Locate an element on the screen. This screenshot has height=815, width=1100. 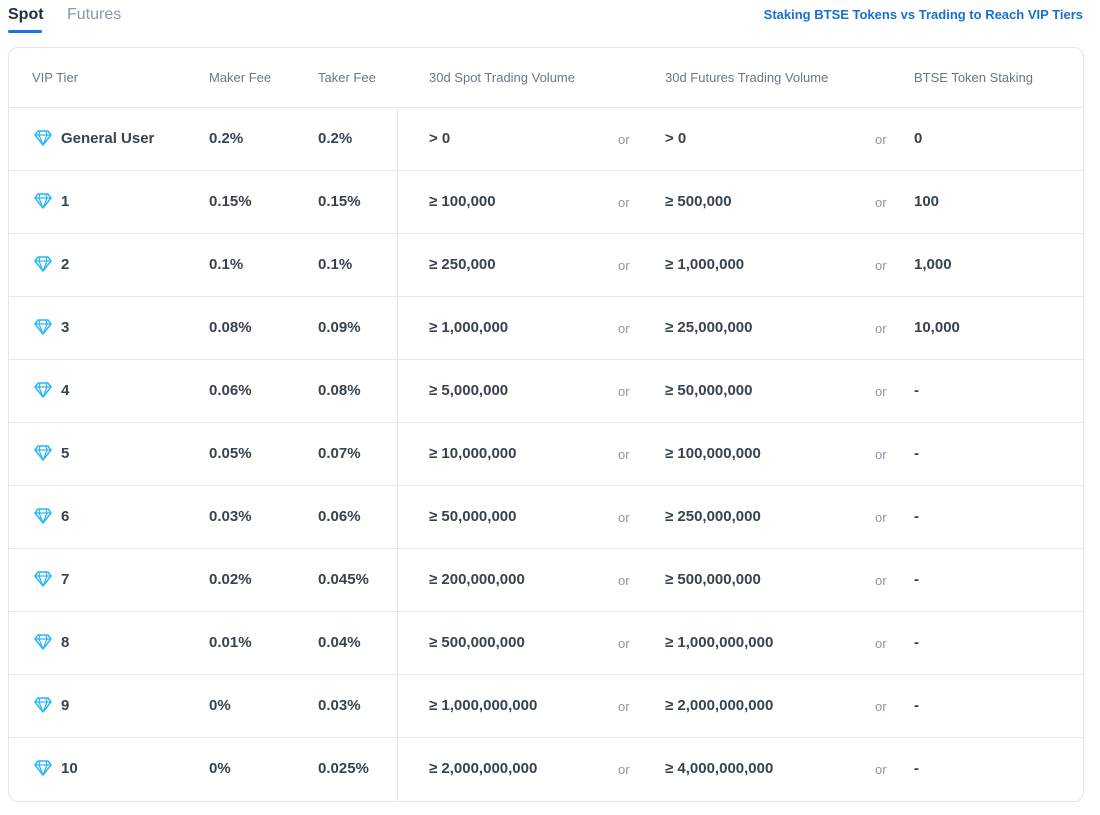
cell-taker-fee: 0.06% is located at coordinates (339, 516).